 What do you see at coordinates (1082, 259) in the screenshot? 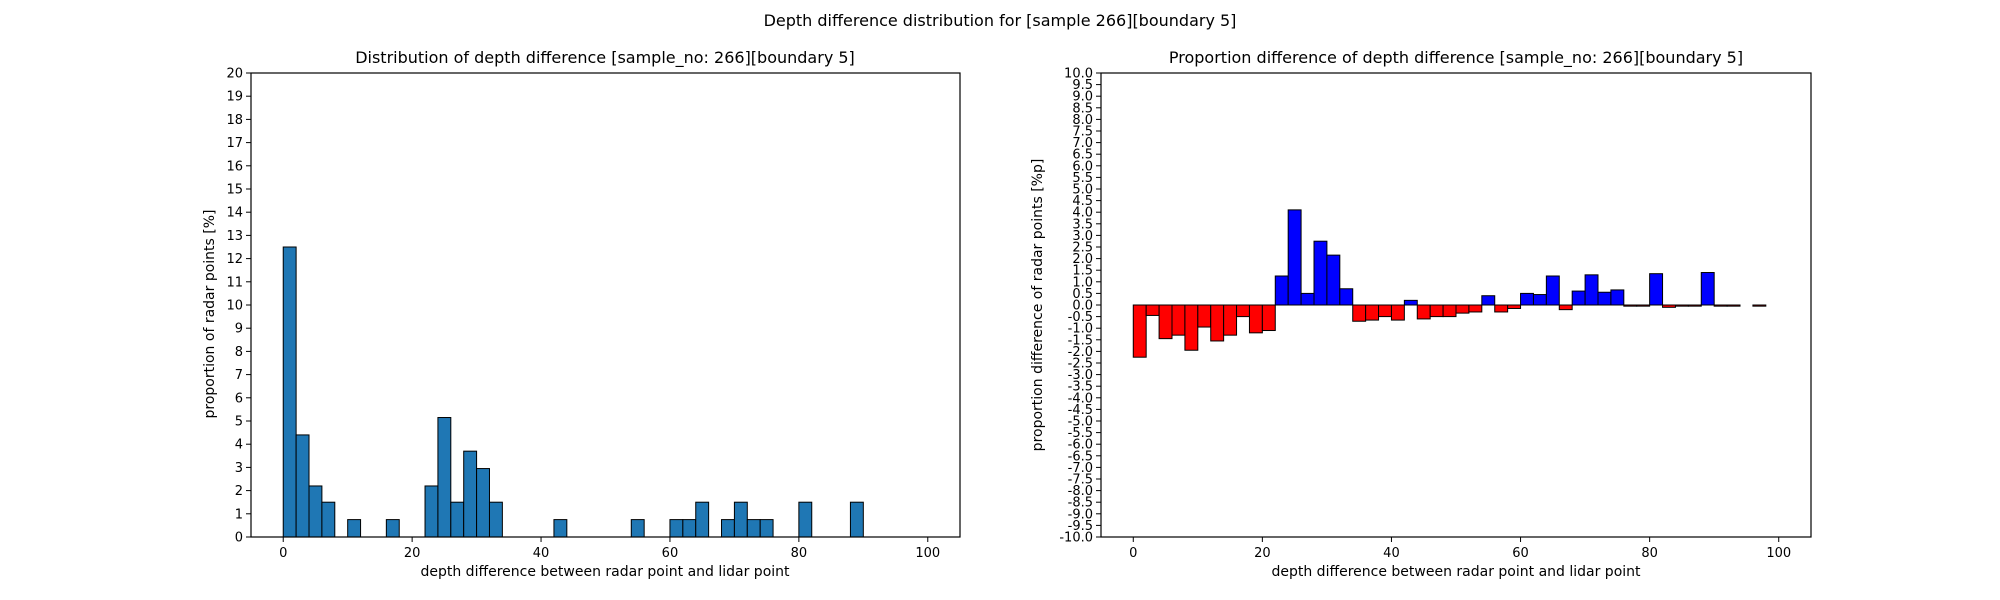
I see `difference-y-tick-label: 2.0` at bounding box center [1082, 259].